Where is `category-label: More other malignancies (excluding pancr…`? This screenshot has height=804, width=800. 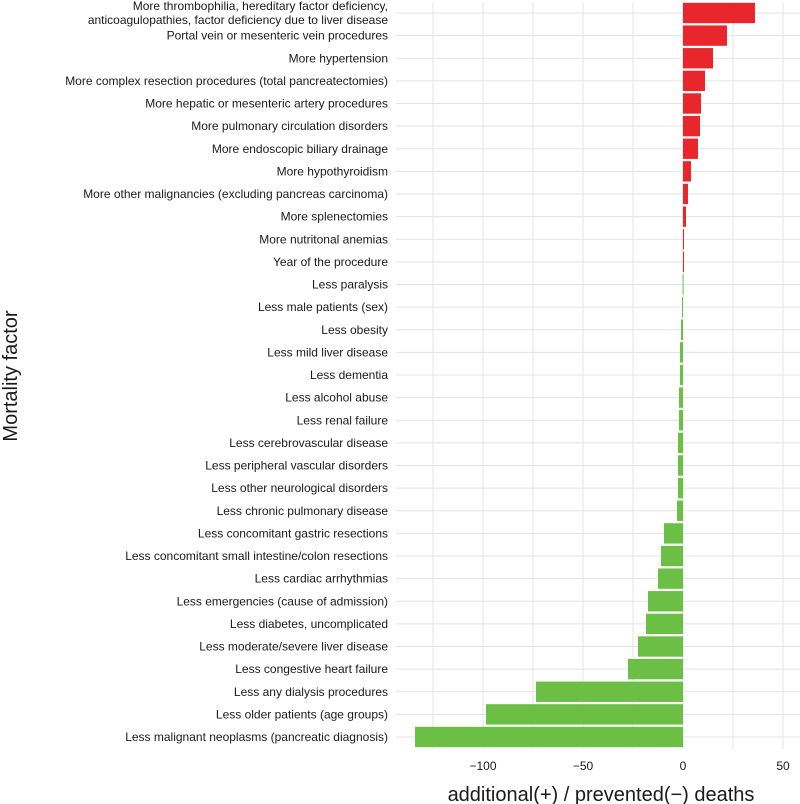
category-label: More other malignancies (excluding pancr… is located at coordinates (235, 194).